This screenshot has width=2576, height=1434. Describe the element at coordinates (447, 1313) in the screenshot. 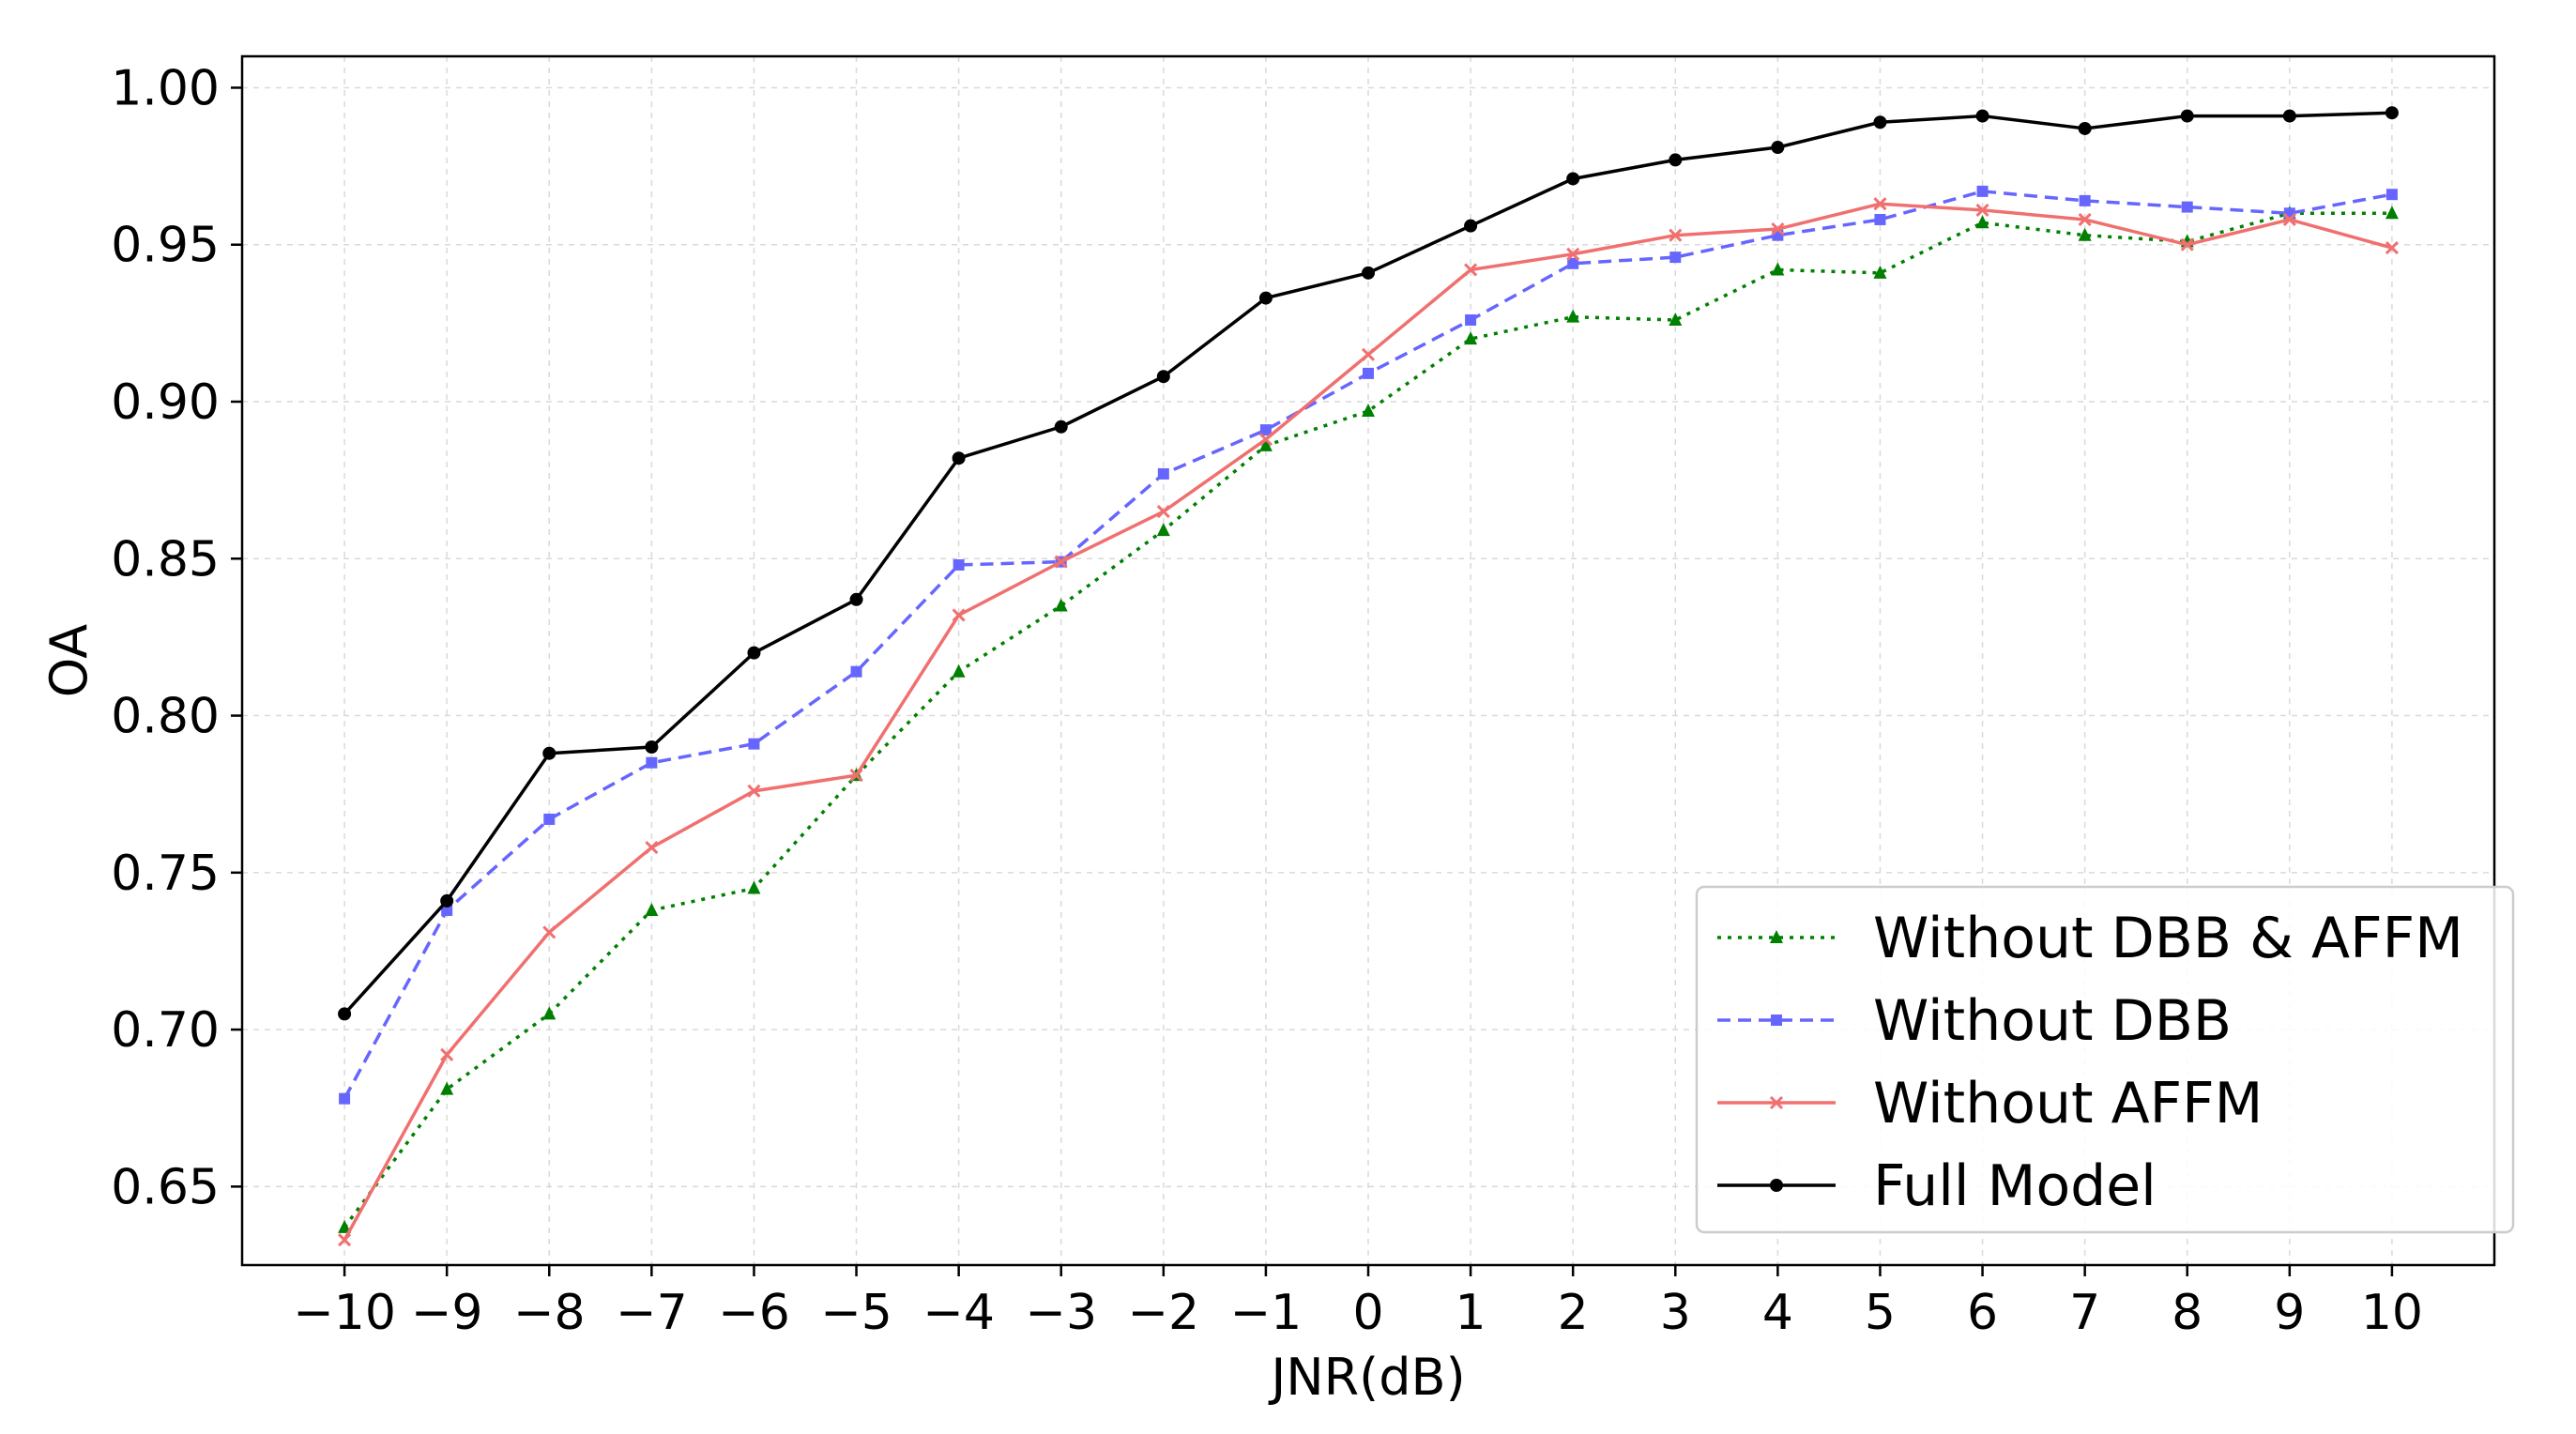

I see `x-tick-label: −9` at that location.